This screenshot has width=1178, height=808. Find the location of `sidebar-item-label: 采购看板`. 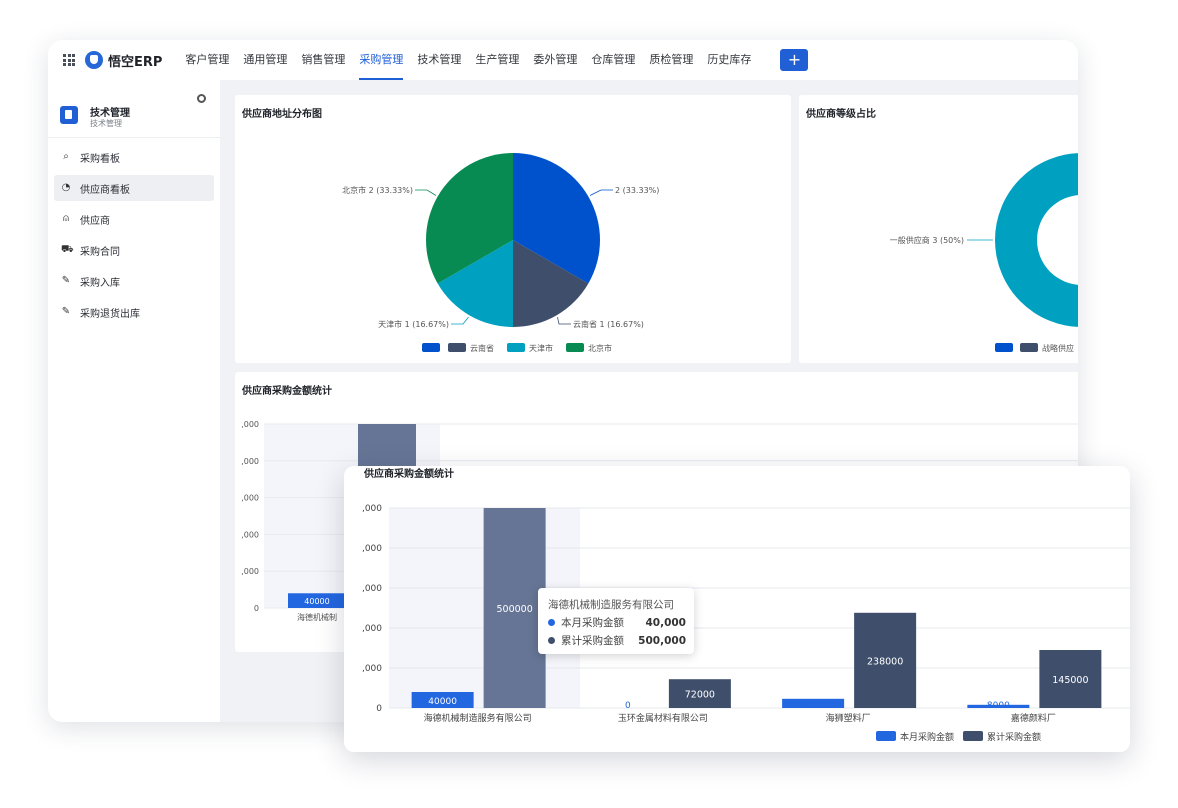

sidebar-item-label: 采购看板 is located at coordinates (100, 159).